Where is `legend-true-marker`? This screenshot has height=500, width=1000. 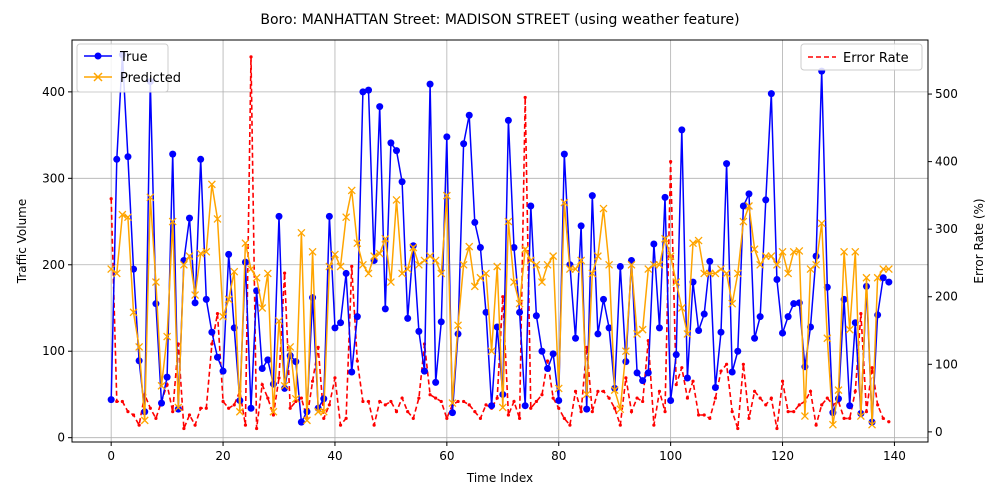 legend-true-marker is located at coordinates (98, 56).